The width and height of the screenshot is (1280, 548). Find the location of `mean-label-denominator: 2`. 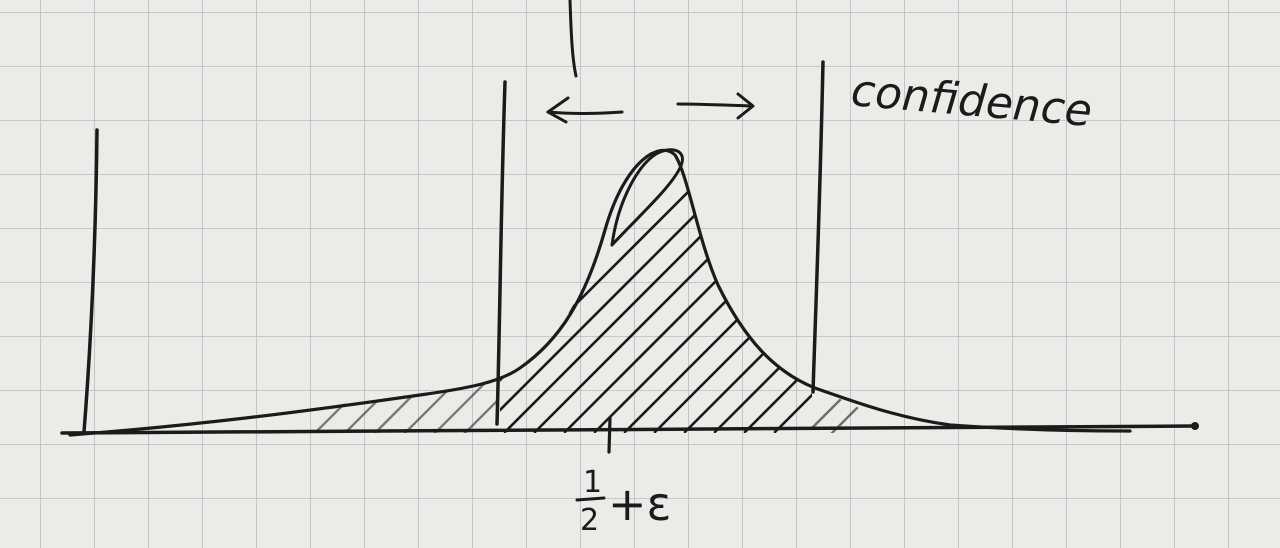

mean-label-denominator: 2 is located at coordinates (589, 520).